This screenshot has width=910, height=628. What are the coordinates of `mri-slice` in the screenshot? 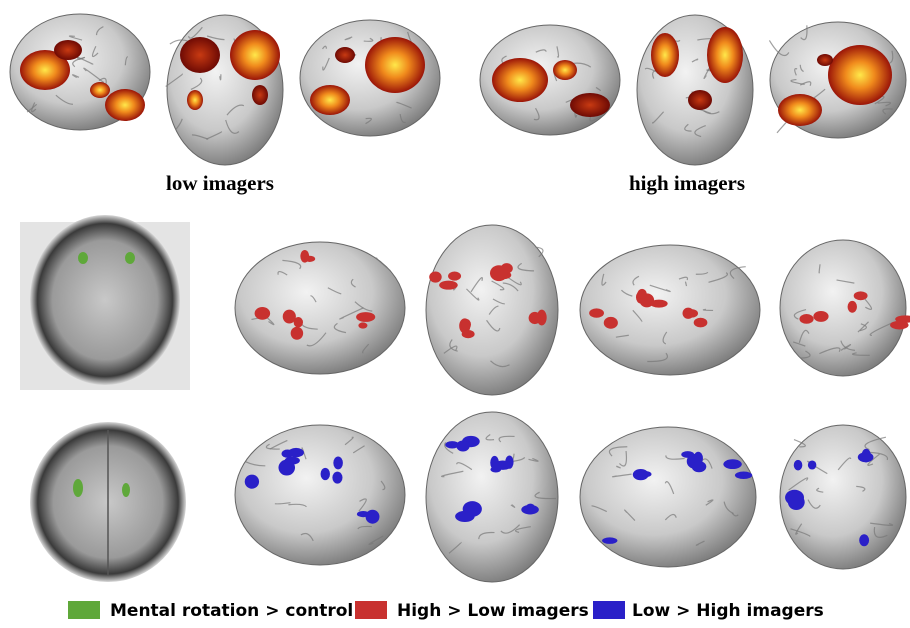 It's located at (105, 300).